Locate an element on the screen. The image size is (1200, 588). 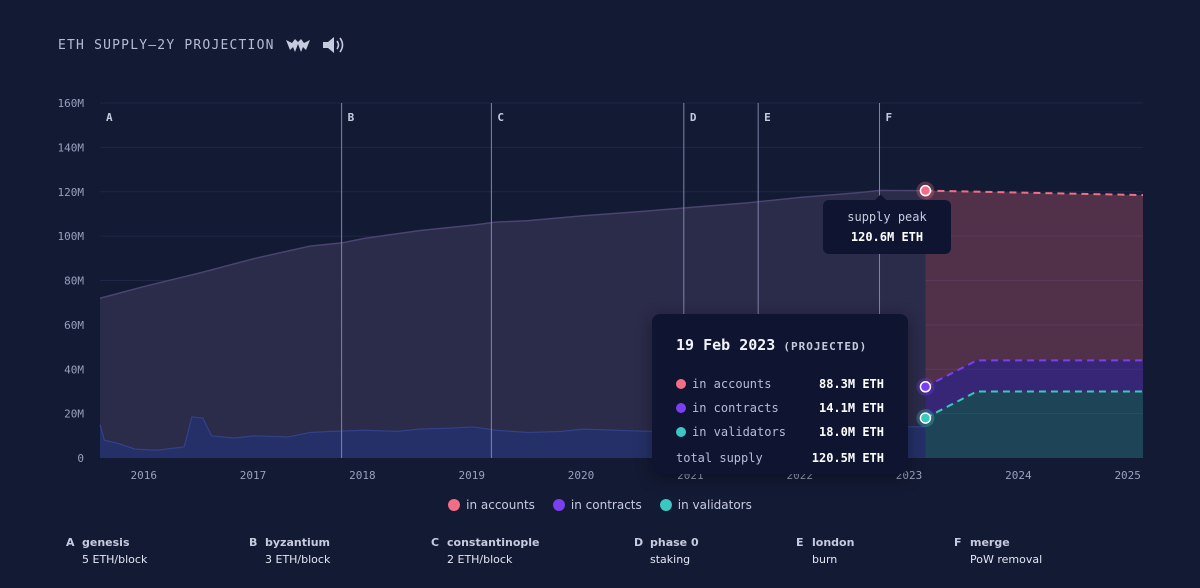
y-tick-label: 80M is located at coordinates (74, 281).